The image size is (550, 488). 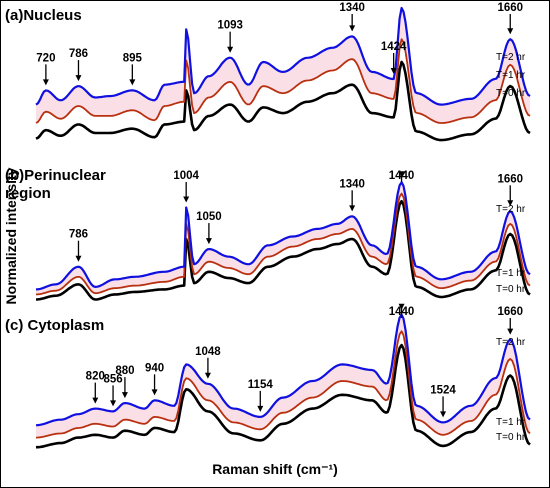 What do you see at coordinates (352, 8) in the screenshot?
I see `peak-label-a-1340: 1340` at bounding box center [352, 8].